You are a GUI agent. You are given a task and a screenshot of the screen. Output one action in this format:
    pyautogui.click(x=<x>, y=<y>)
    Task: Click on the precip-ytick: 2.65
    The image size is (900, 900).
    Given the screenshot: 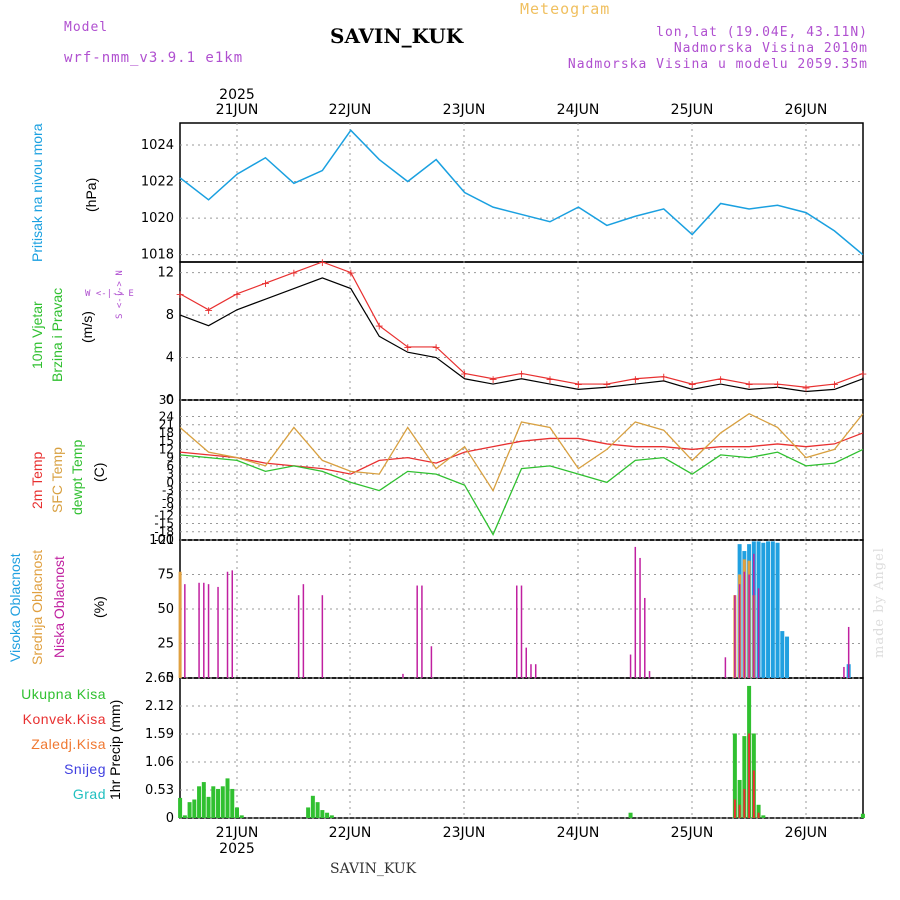 What is the action you would take?
    pyautogui.click(x=159, y=678)
    